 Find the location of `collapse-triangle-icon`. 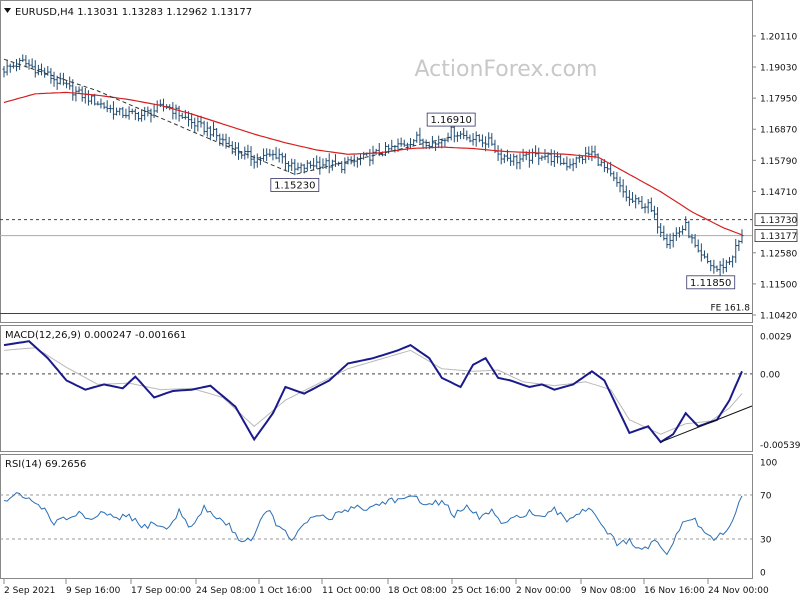

collapse-triangle-icon is located at coordinates (7, 10).